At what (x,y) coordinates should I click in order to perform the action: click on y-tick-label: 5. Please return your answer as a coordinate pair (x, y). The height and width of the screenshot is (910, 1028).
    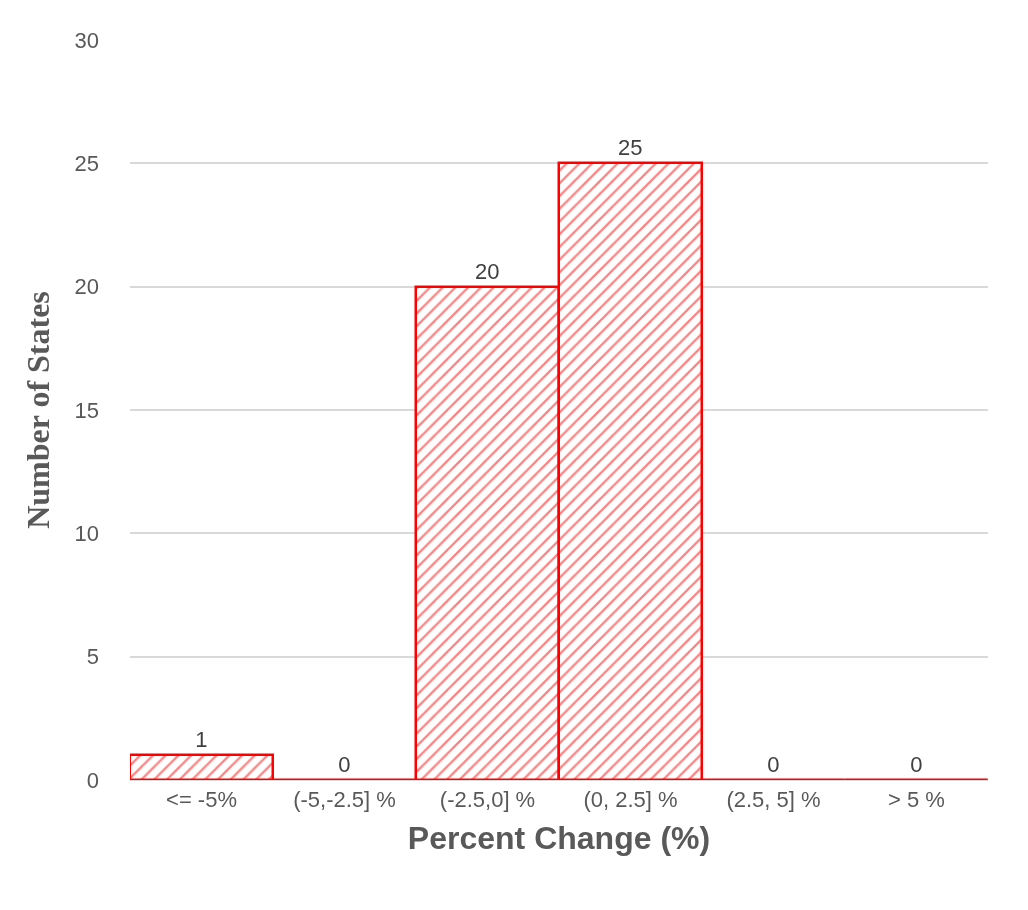
    Looking at the image, I should click on (92, 657).